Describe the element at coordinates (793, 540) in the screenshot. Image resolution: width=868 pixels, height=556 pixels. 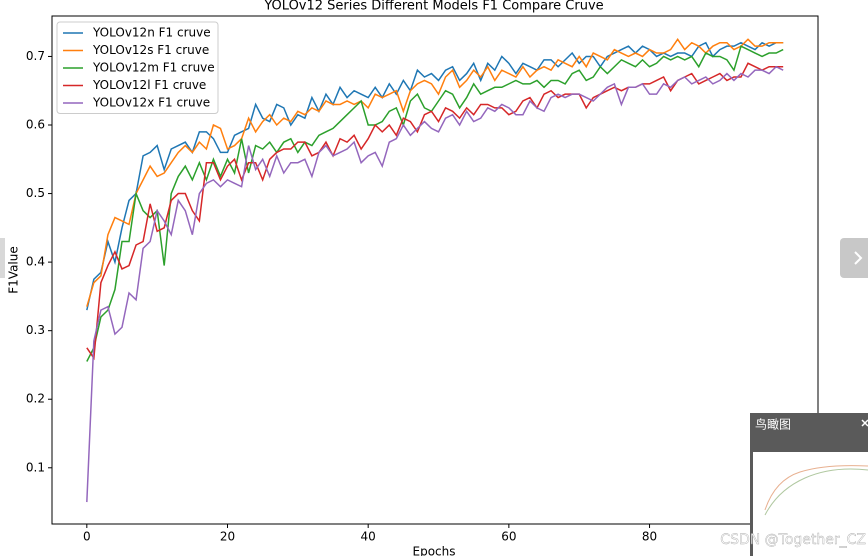
I see `watermark: CSDN @Together_CZ` at that location.